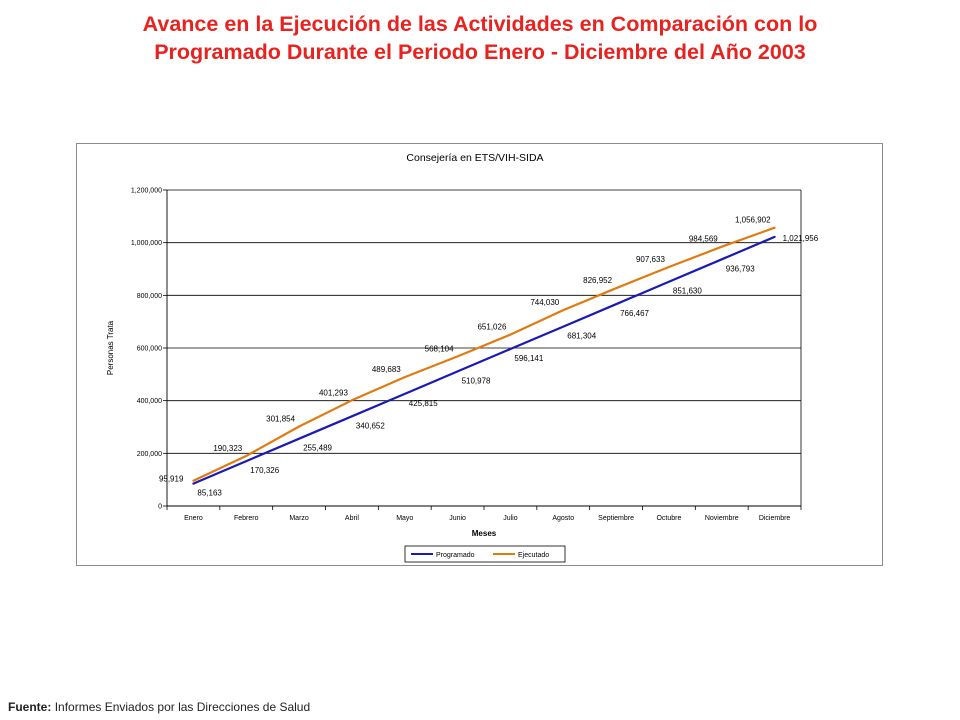 This screenshot has width=960, height=720. What do you see at coordinates (227, 448) in the screenshot?
I see `data-label-ejecutado: 190,323` at bounding box center [227, 448].